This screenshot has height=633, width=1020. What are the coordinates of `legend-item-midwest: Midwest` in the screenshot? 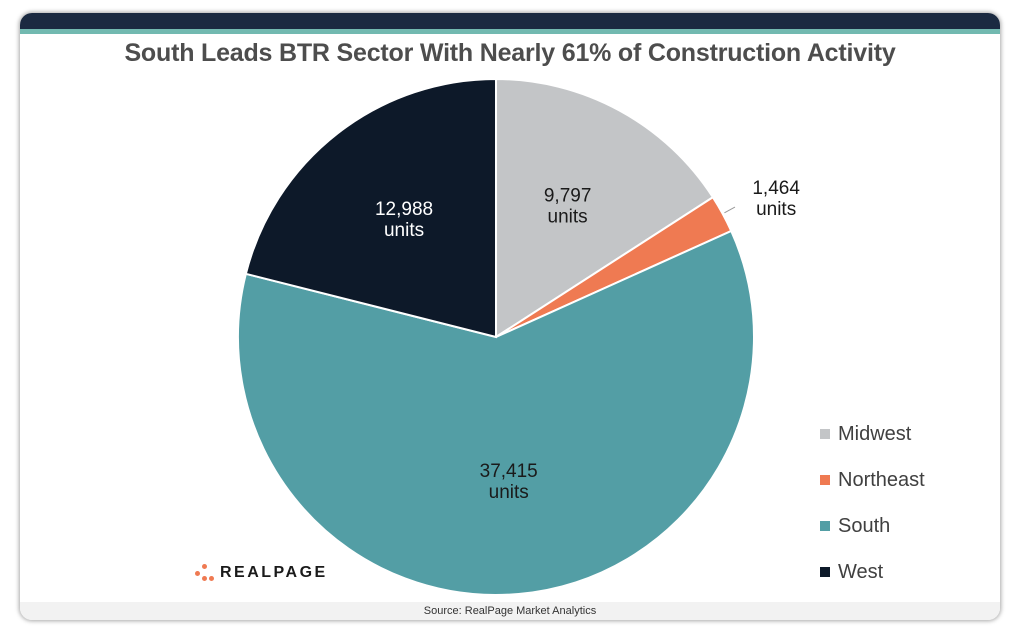 It's located at (872, 434).